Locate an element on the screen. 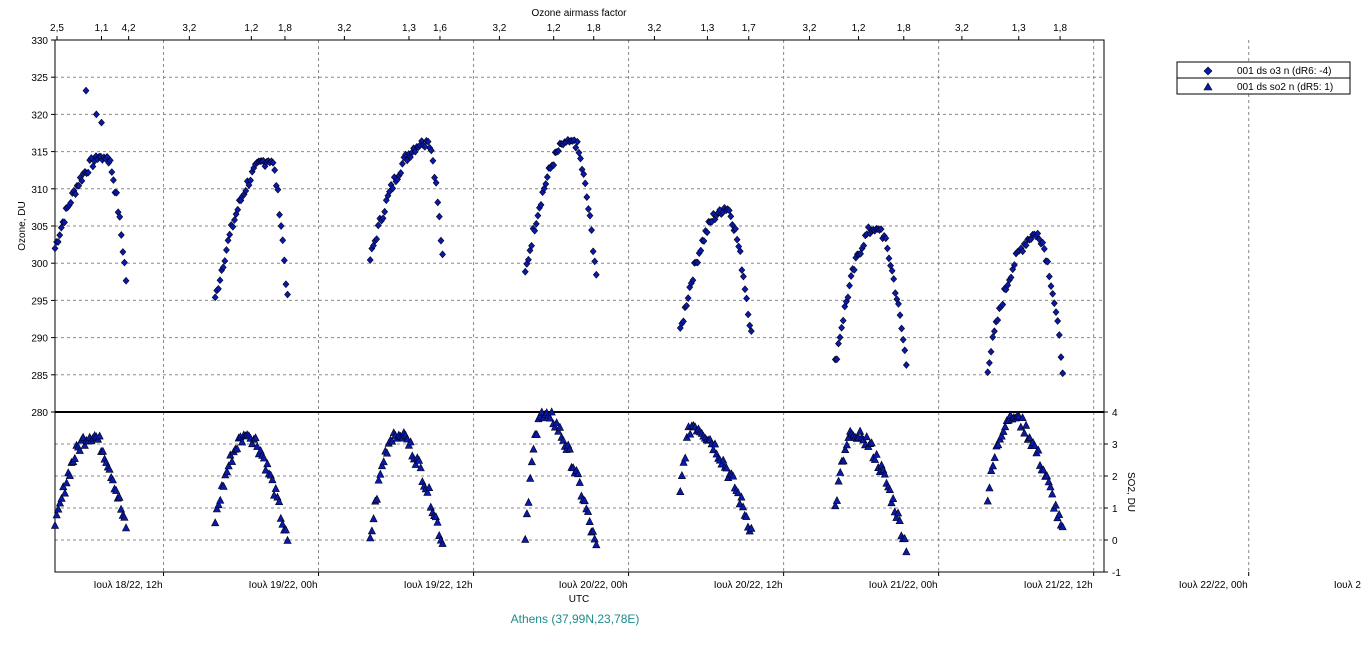 This screenshot has width=1361, height=645. x-tick-label: Ιουλ 21/22, 00h is located at coordinates (903, 585).